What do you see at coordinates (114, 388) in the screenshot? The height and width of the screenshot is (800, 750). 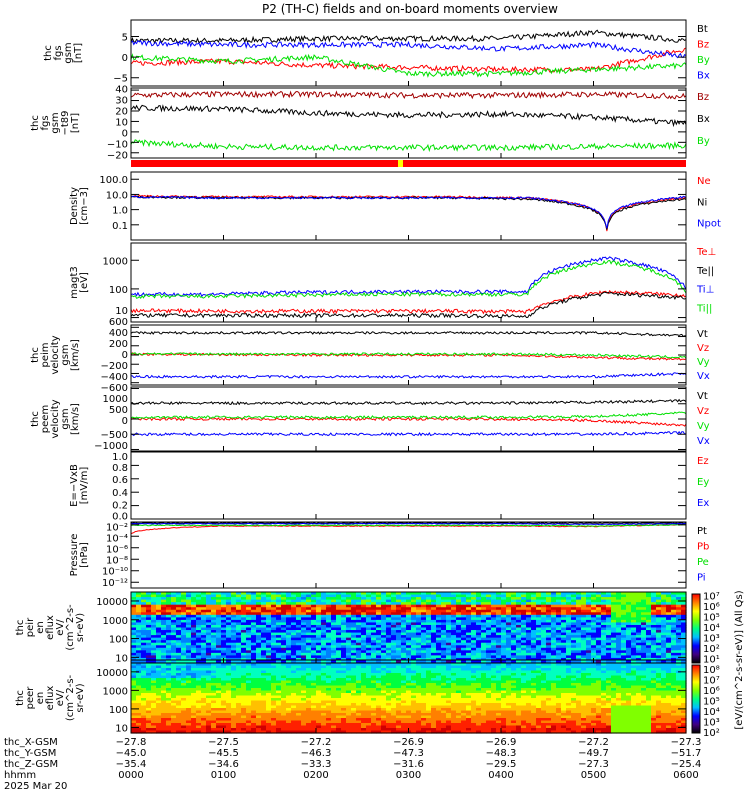 I see `y-tick-label: −600` at bounding box center [114, 388].